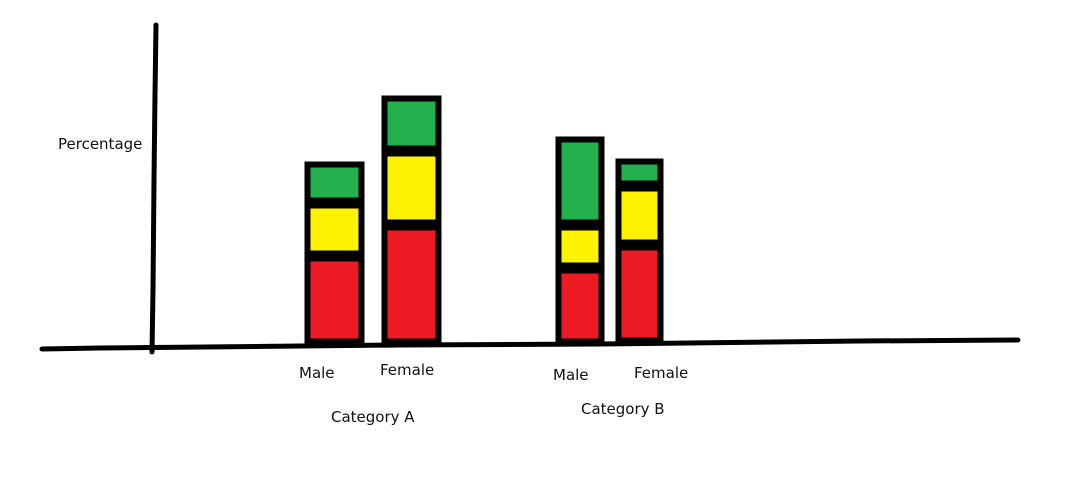  I want to click on stacked-bar-category-b-male, so click(580, 240).